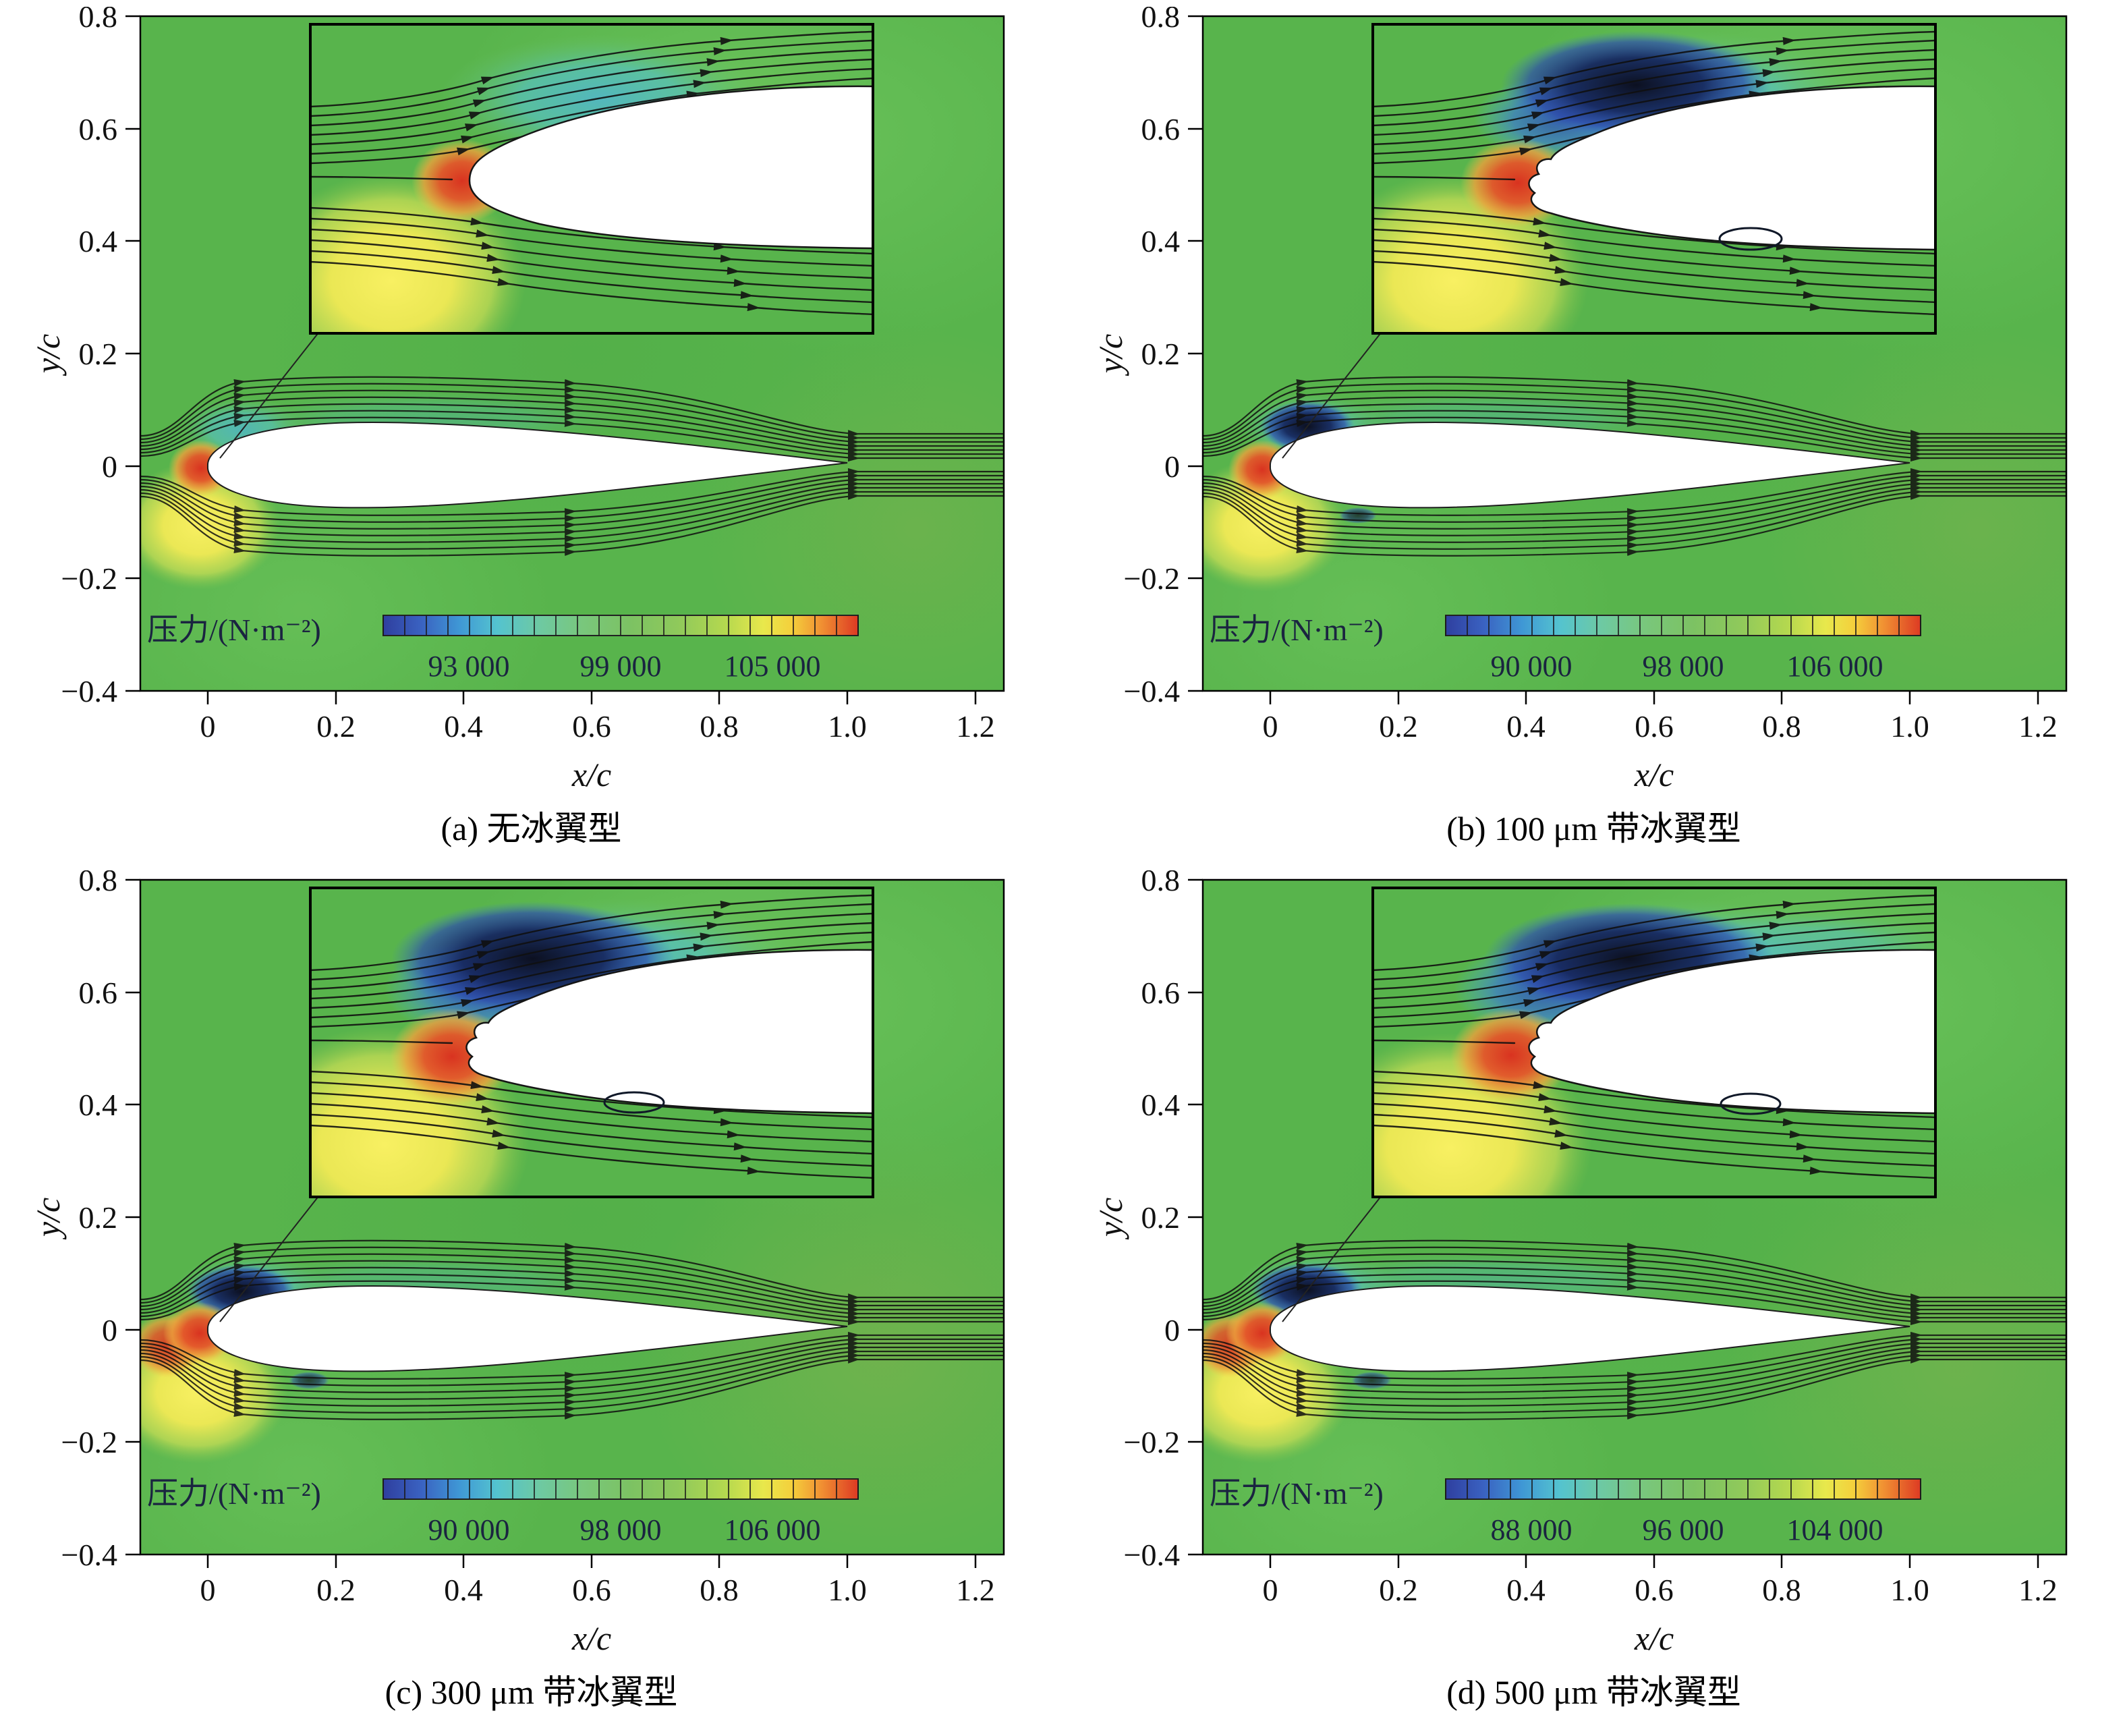  Describe the element at coordinates (620, 666) in the screenshot. I see `colorbar-tick-label: 99 000` at that location.